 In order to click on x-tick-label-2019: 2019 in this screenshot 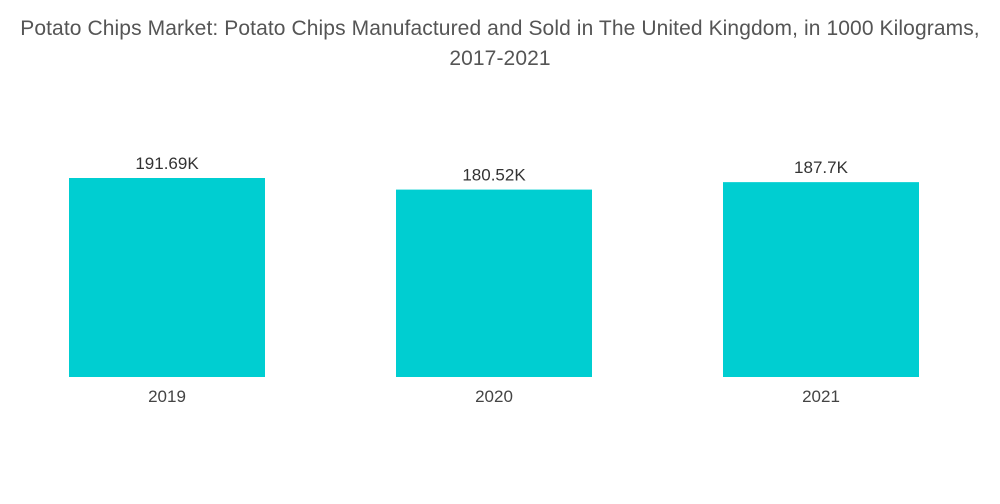, I will do `click(167, 396)`.